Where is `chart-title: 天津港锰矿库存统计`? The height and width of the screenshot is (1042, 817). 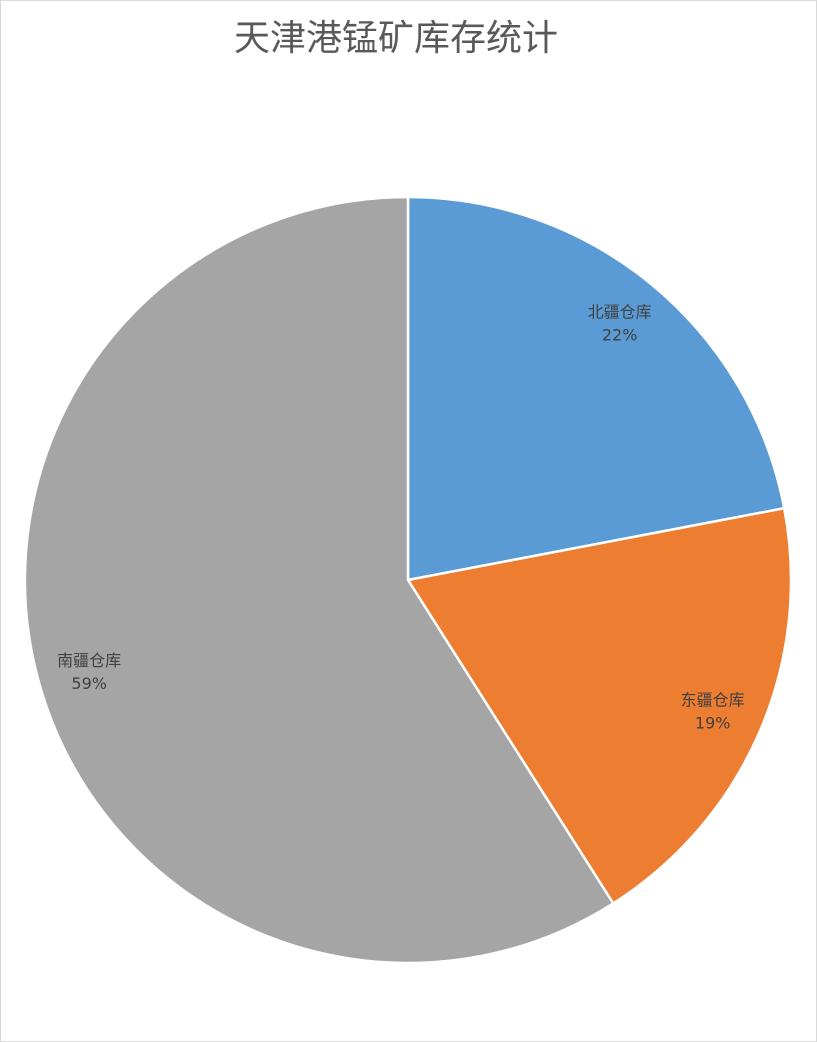 chart-title: 天津港锰矿库存统计 is located at coordinates (396, 38).